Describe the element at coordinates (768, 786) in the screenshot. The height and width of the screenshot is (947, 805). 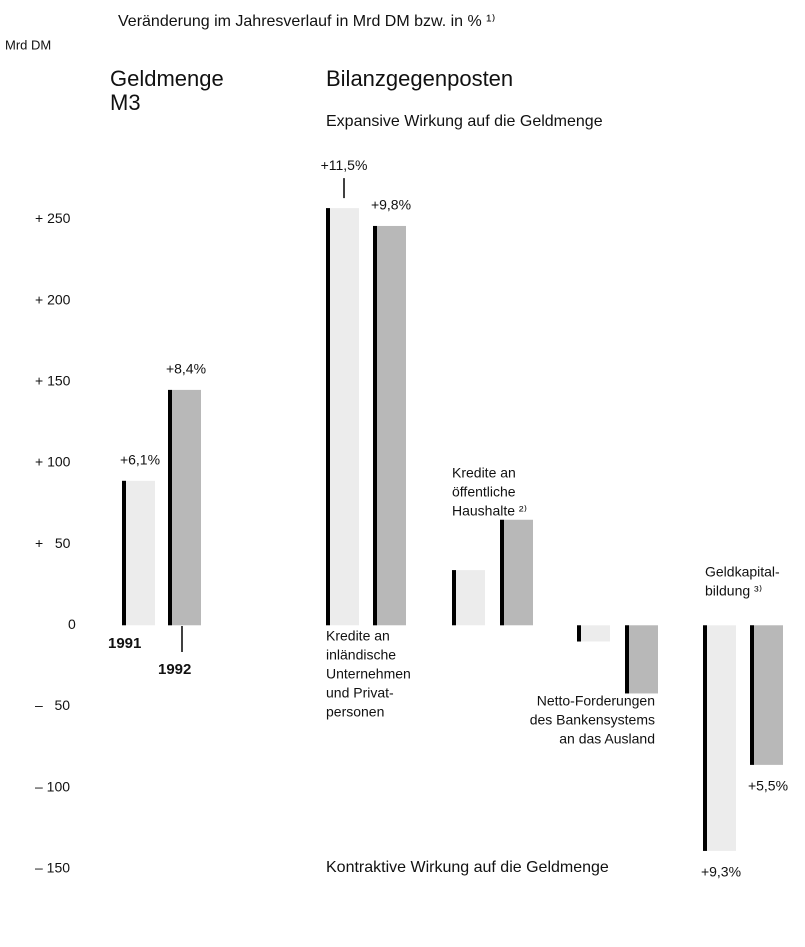
I see `rate-label: +5,5%` at that location.